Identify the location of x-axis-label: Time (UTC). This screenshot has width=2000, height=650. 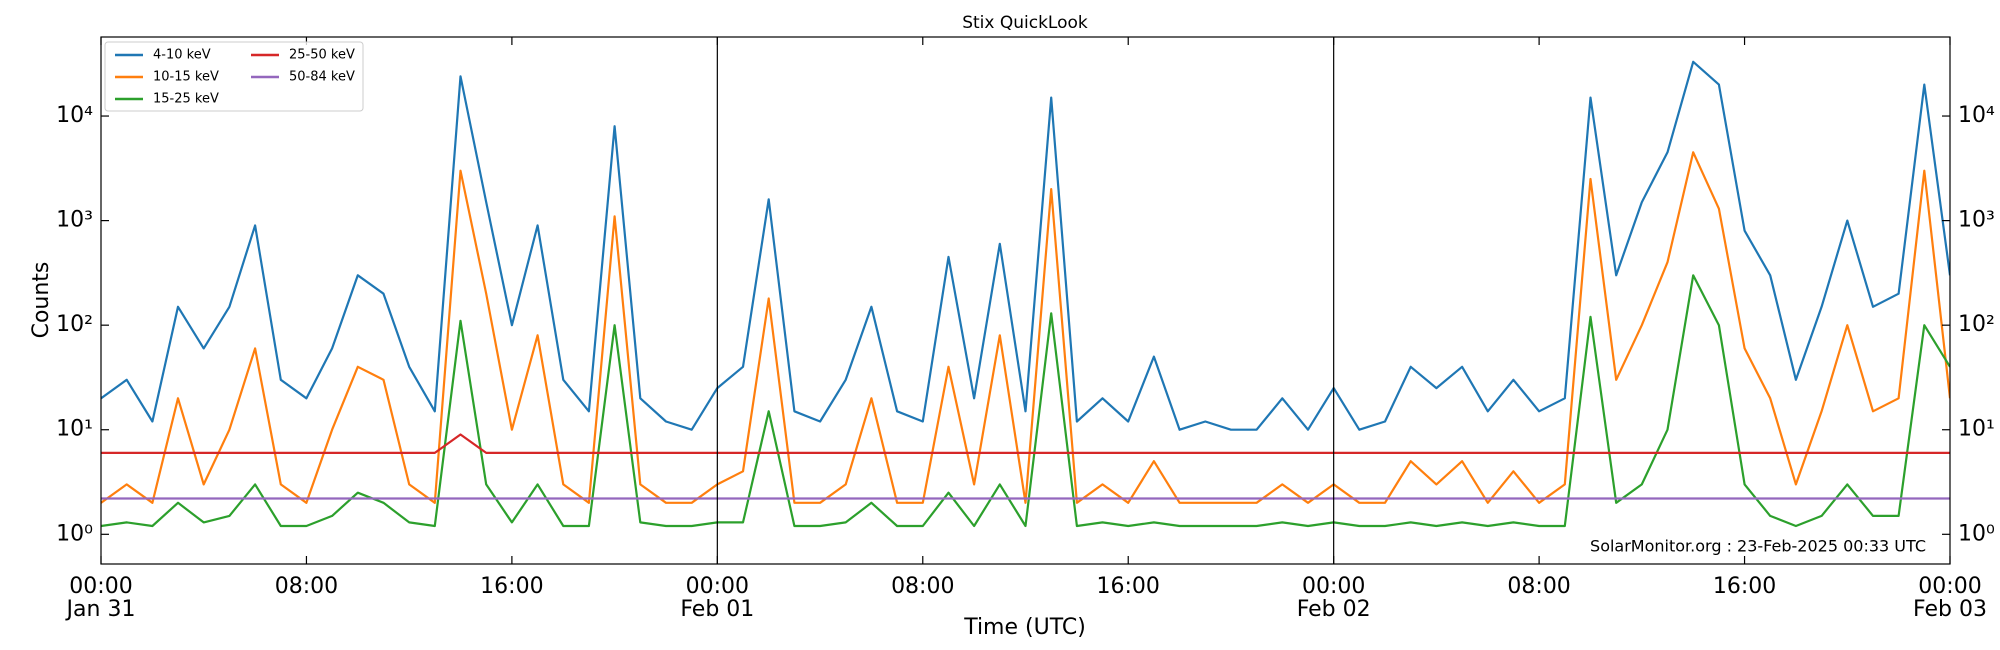
(1024, 627).